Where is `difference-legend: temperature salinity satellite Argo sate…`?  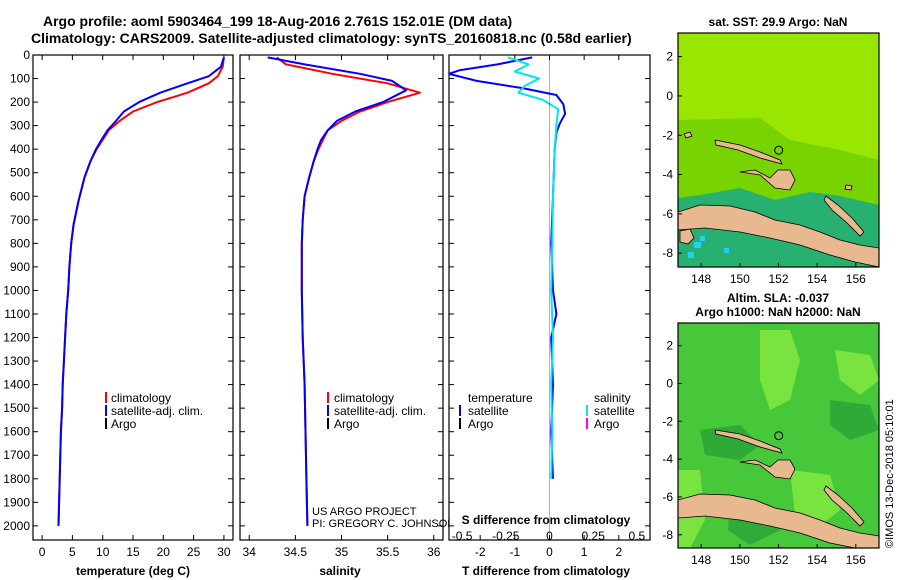
difference-legend: temperature salinity satellite Argo sate… is located at coordinates (547, 411).